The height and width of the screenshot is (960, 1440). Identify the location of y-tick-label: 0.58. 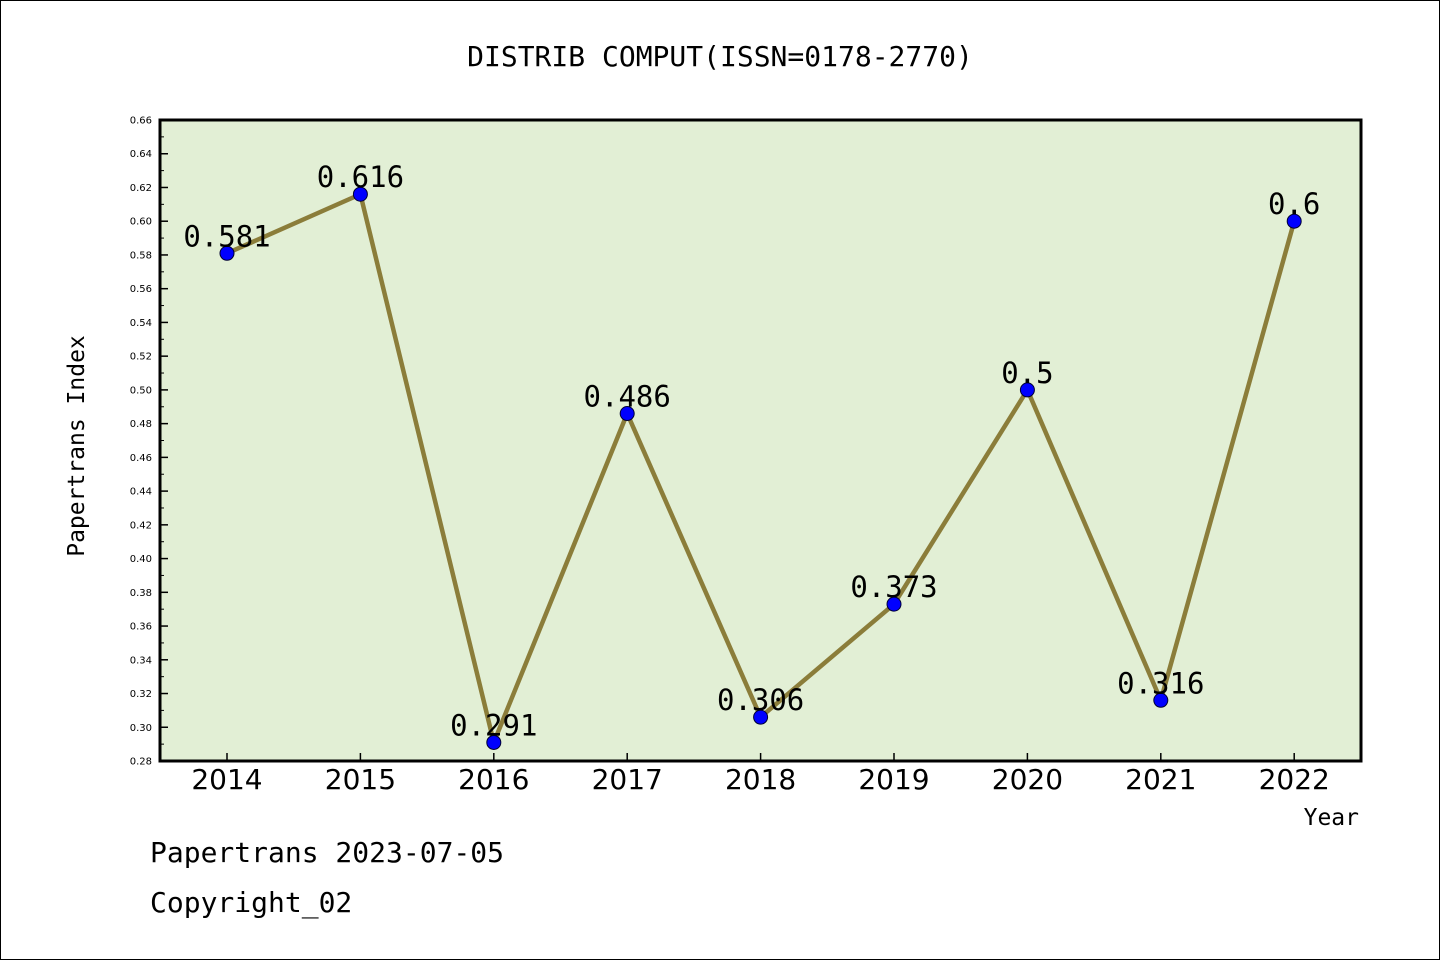
(141, 255).